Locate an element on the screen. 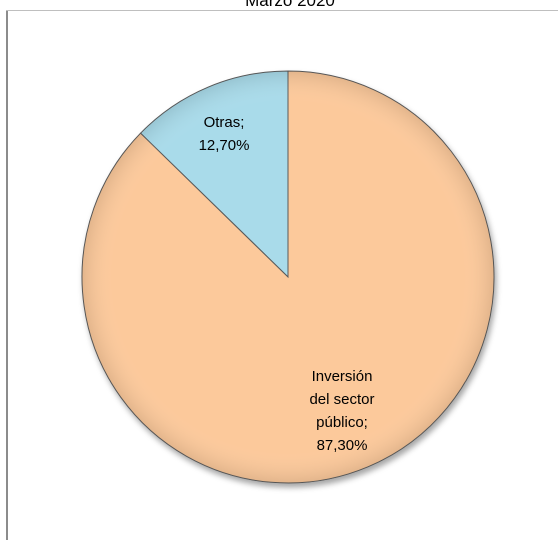  slice-label-otras: Otras; 12,70% is located at coordinates (224, 134).